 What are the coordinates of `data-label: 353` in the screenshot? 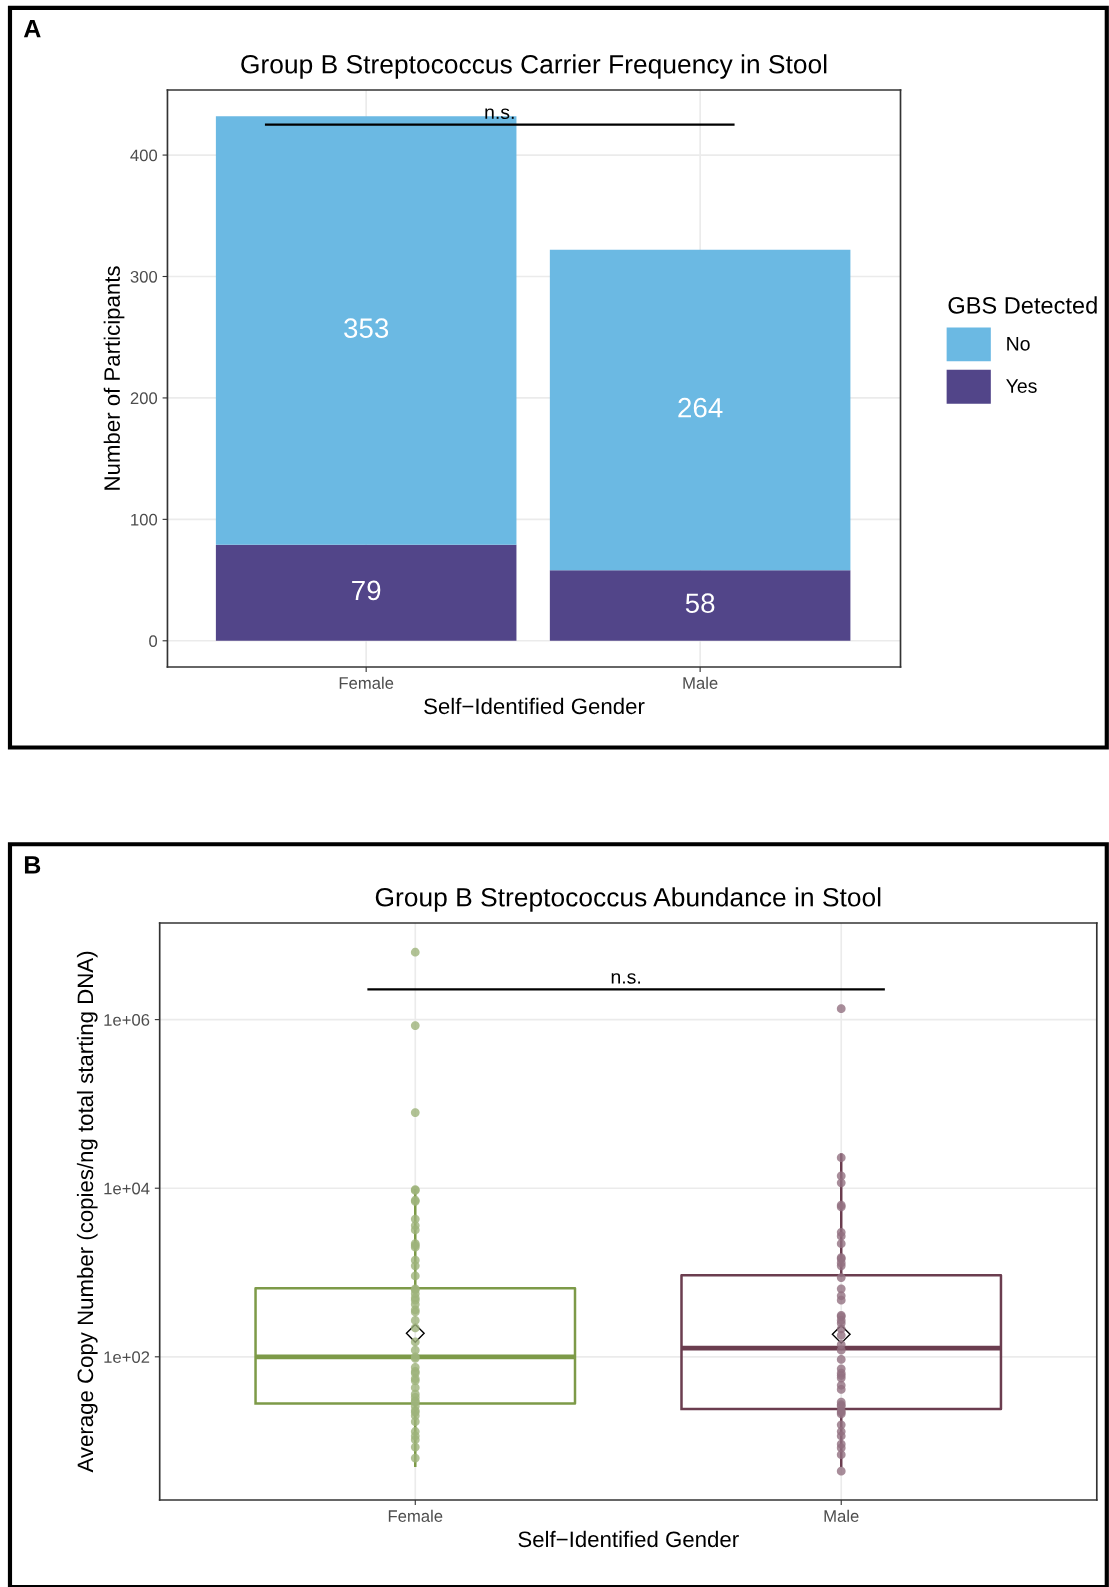 It's located at (366, 328).